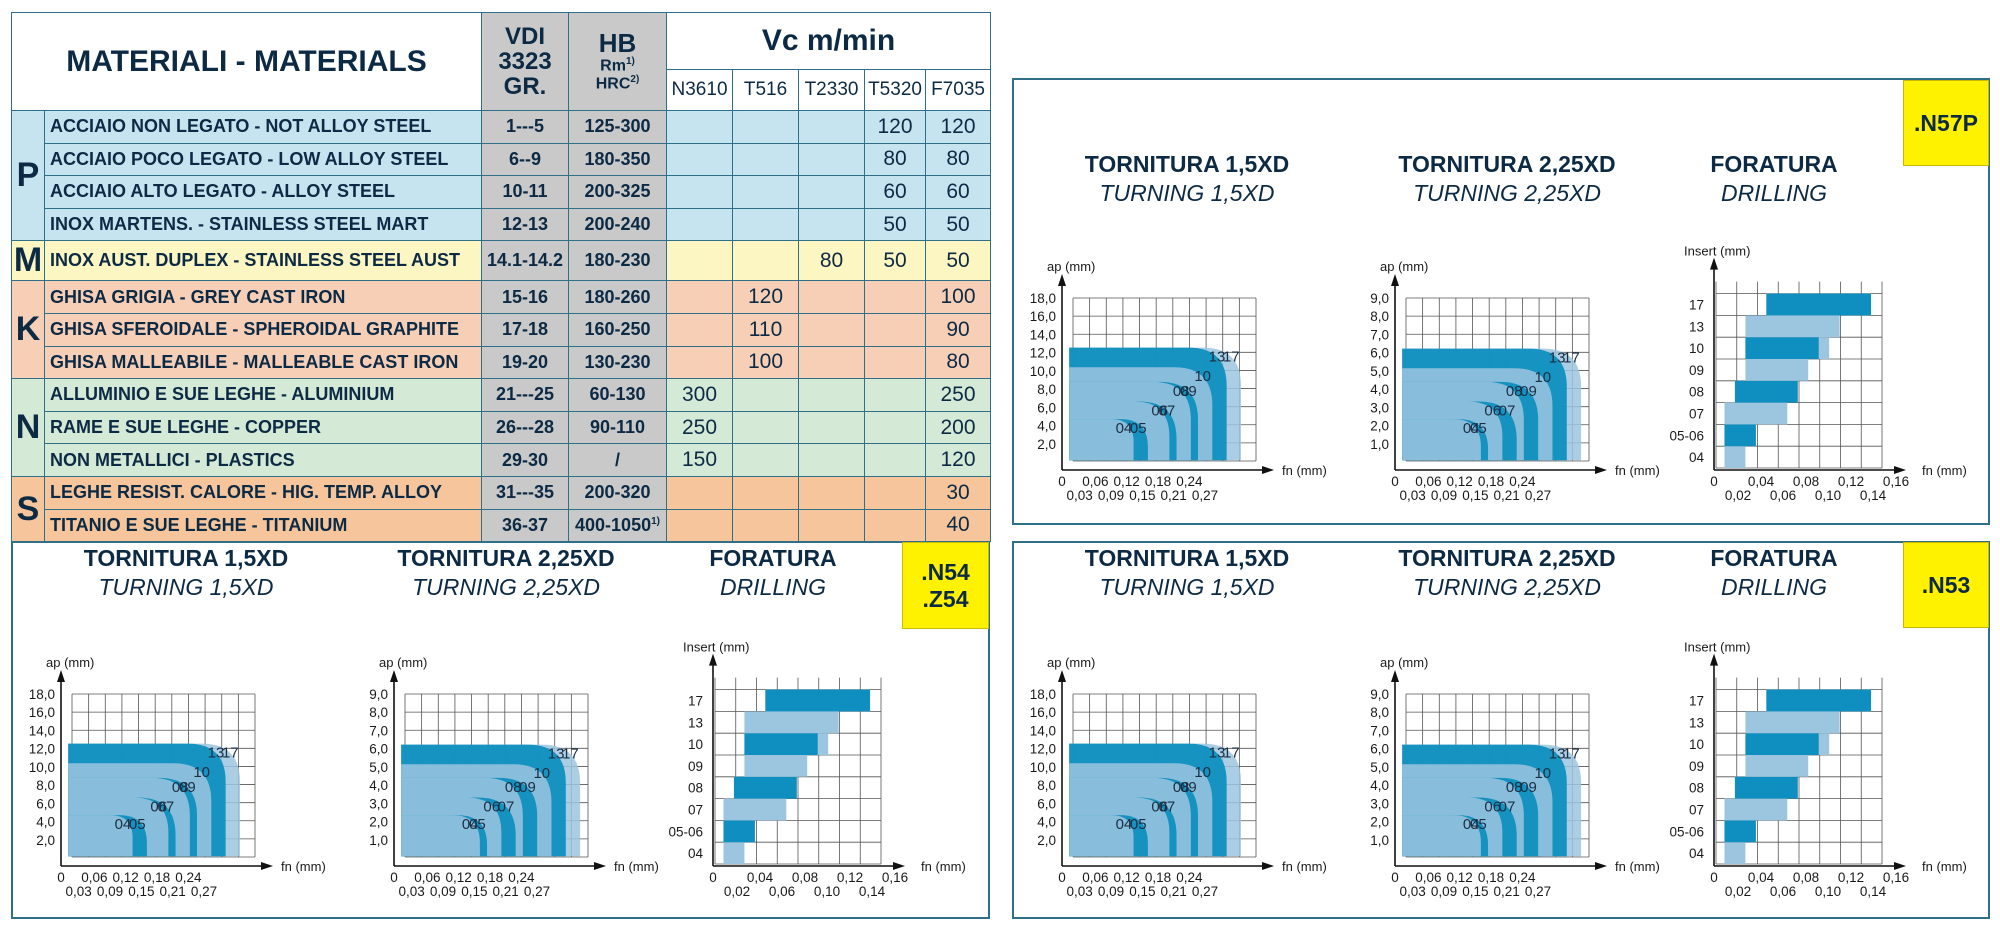 The height and width of the screenshot is (926, 2000). What do you see at coordinates (28, 427) in the screenshot?
I see `group-letter: N` at bounding box center [28, 427].